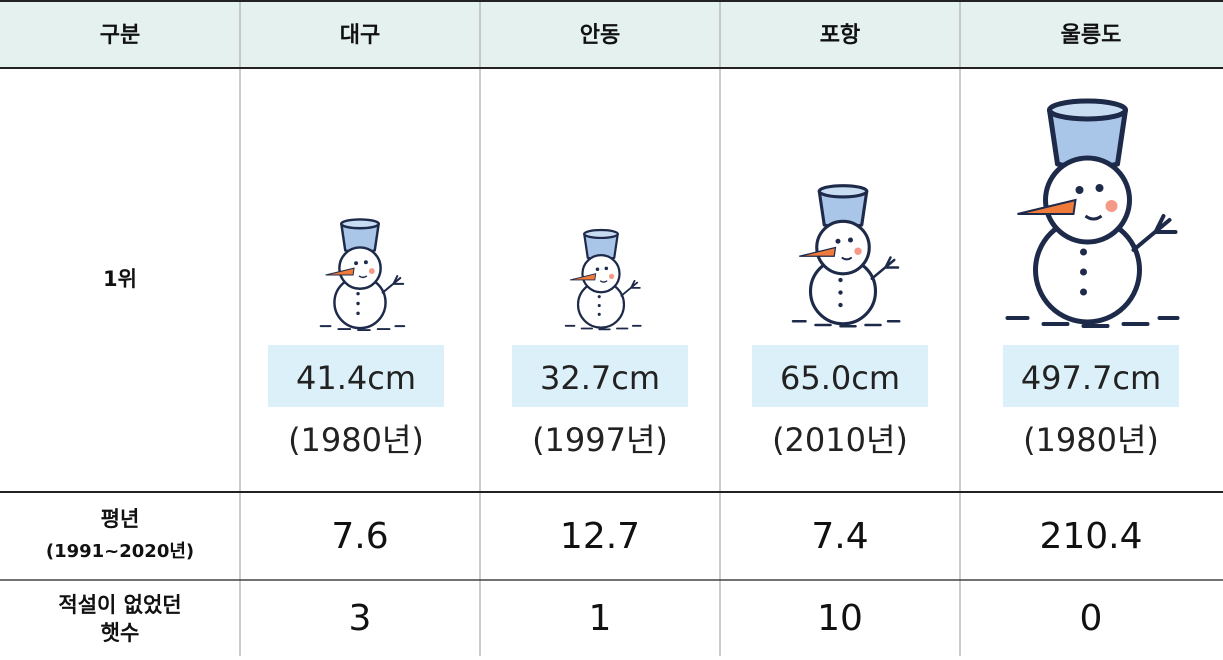 The width and height of the screenshot is (1223, 660). I want to click on cell: 7.6, so click(359, 536).